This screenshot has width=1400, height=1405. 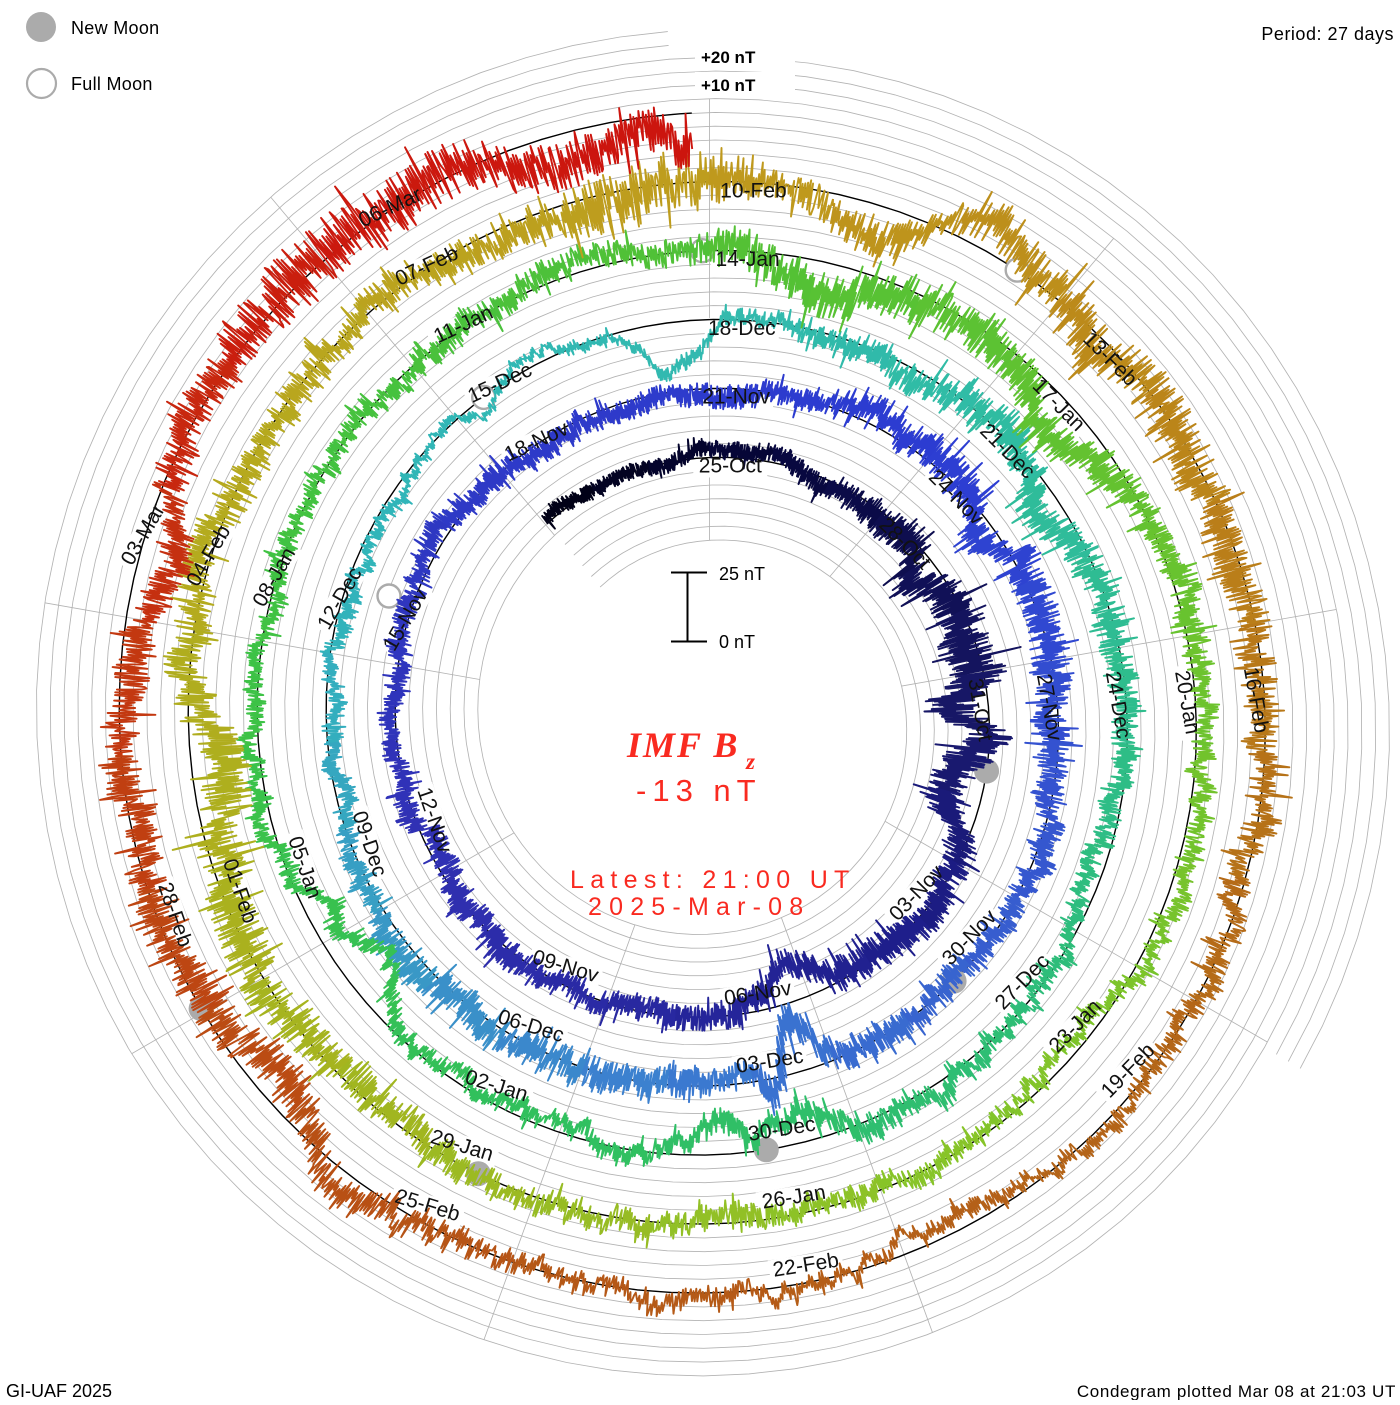 I want to click on svg-text: -13 nT, so click(x=699, y=790).